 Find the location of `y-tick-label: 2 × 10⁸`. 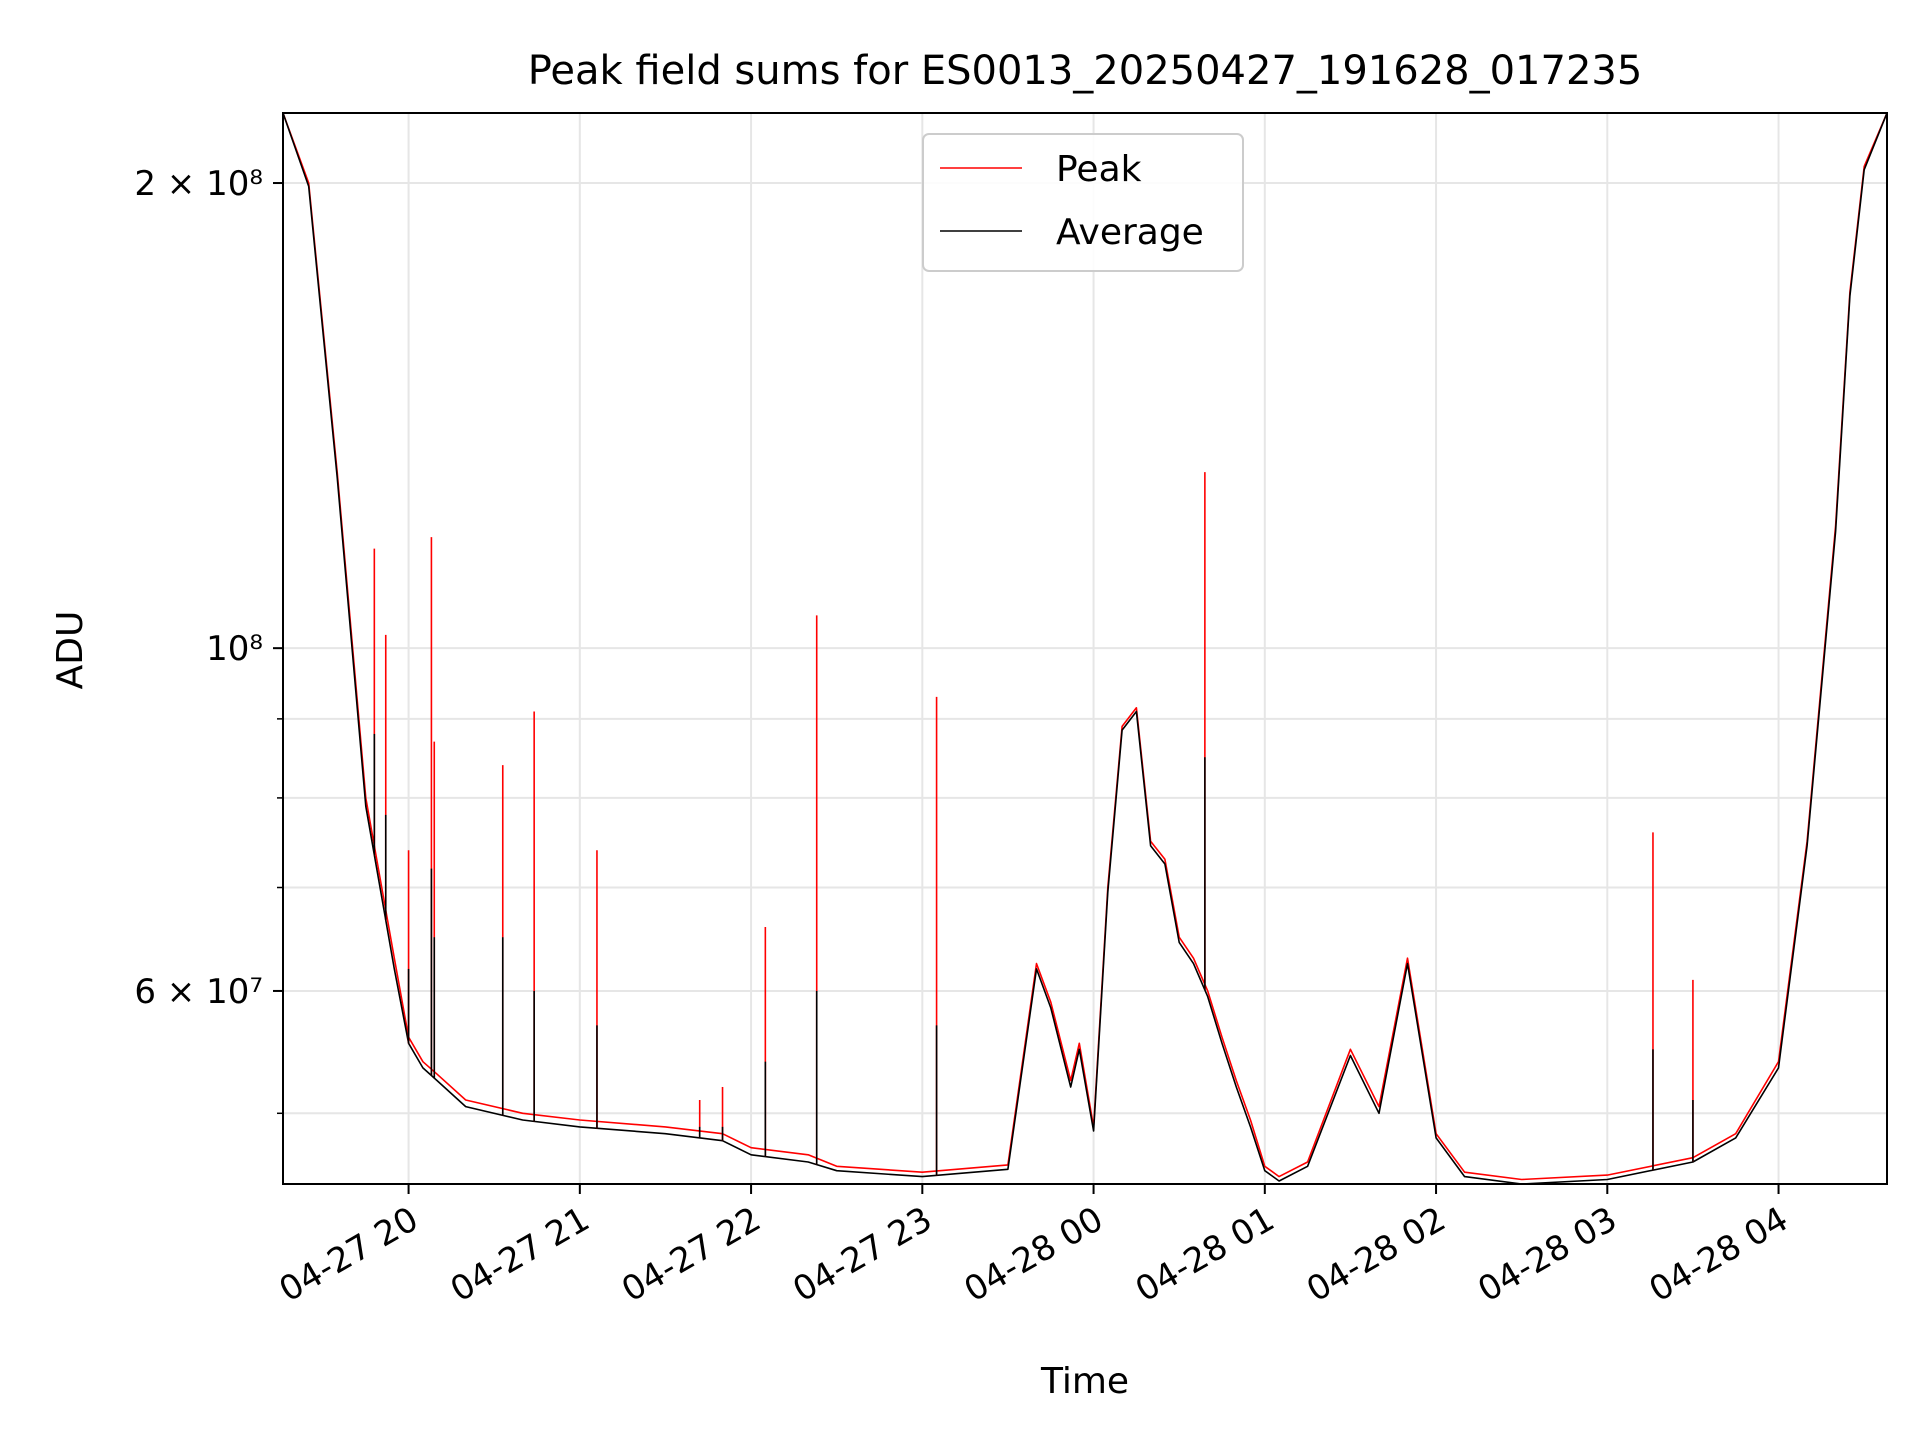

y-tick-label: 2 × 10⁸ is located at coordinates (198, 184).